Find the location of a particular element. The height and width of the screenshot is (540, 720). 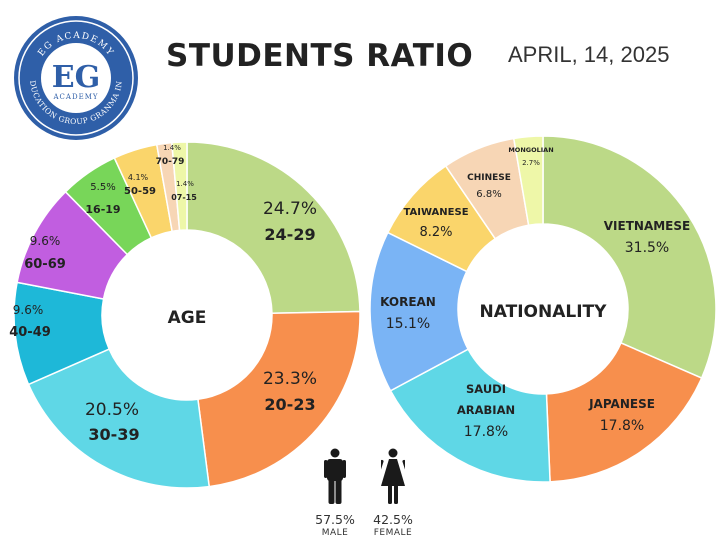

nationality-vietnamese-category-label: VIETNAMESE is located at coordinates (647, 226).